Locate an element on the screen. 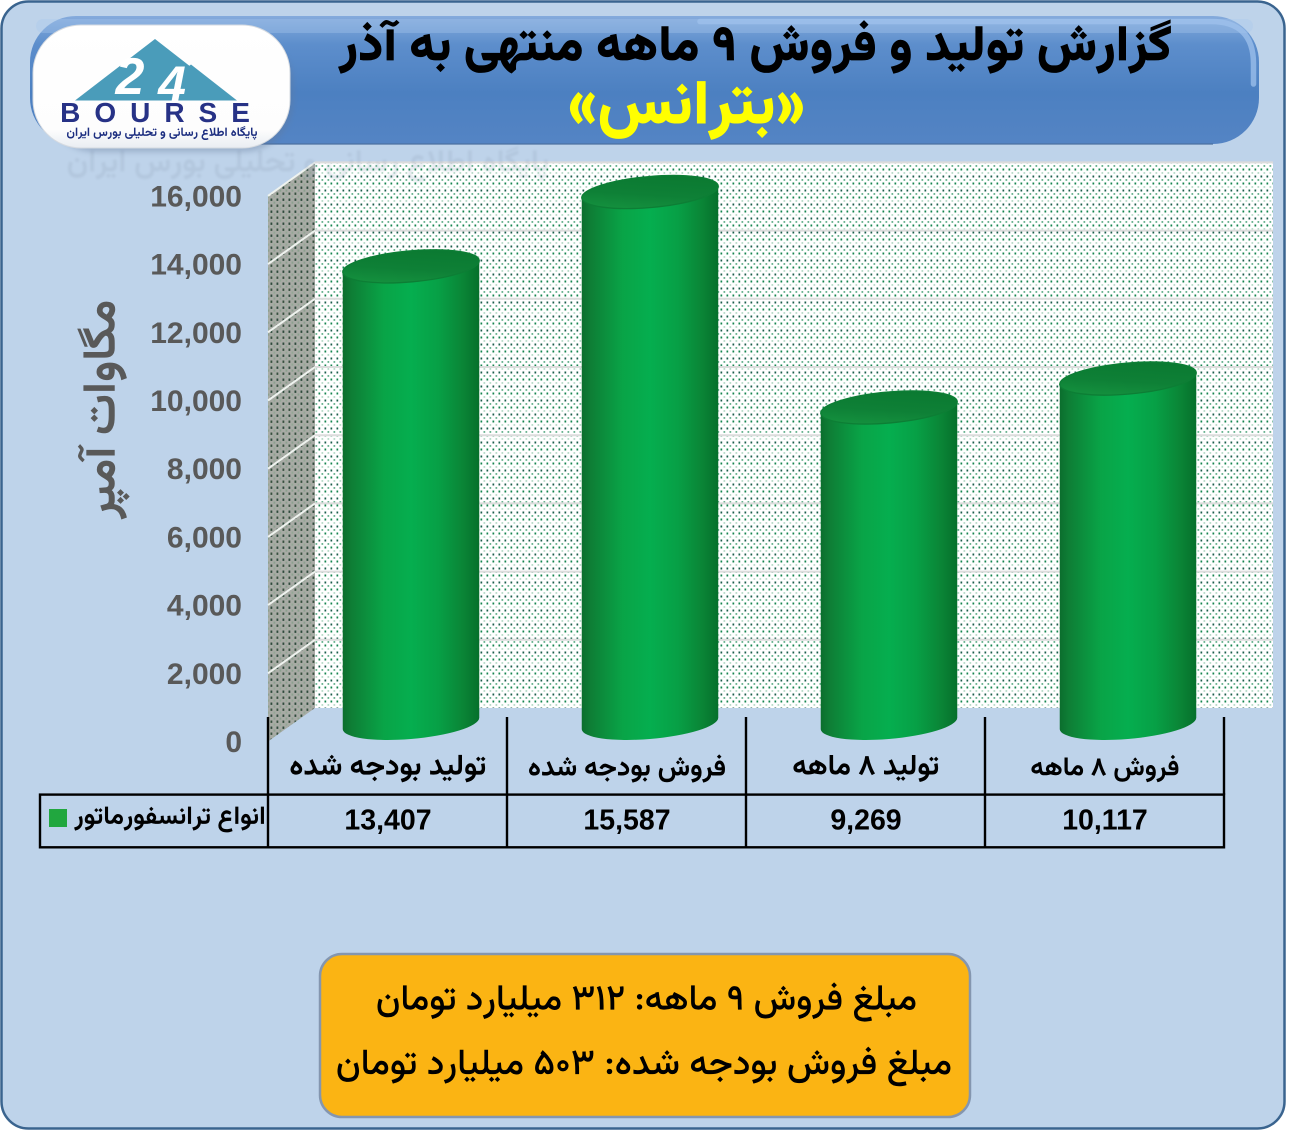  svg-text: 16,000 is located at coordinates (196, 196).